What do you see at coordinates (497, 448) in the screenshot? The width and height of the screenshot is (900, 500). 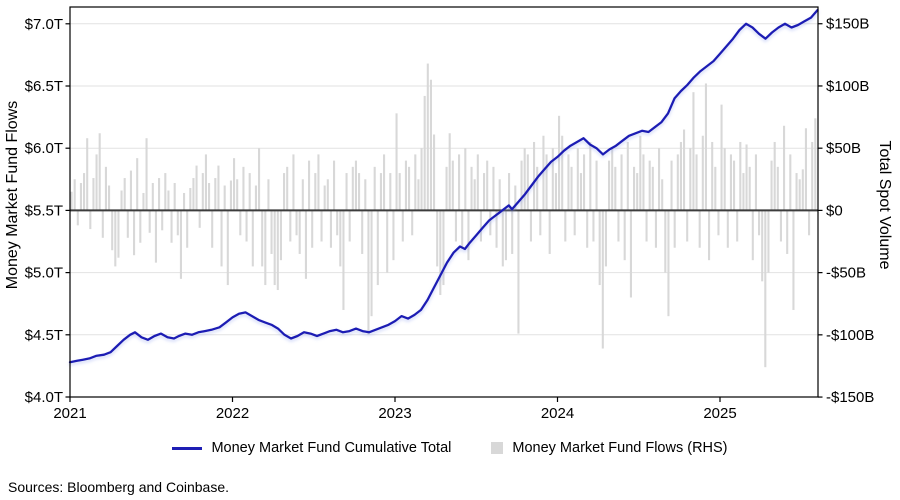 I see `bar-swatch-icon` at bounding box center [497, 448].